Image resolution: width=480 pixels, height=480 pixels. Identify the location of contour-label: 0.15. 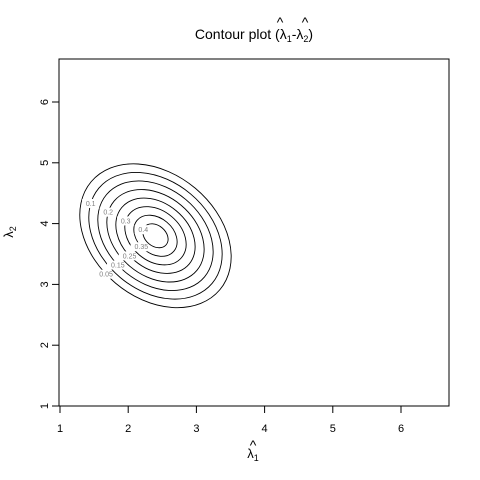
(118, 266).